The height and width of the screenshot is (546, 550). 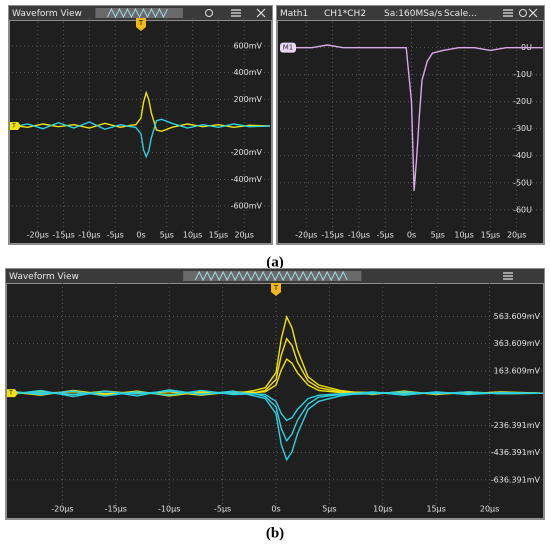 I want to click on y-tick-label: -60U, so click(x=522, y=209).